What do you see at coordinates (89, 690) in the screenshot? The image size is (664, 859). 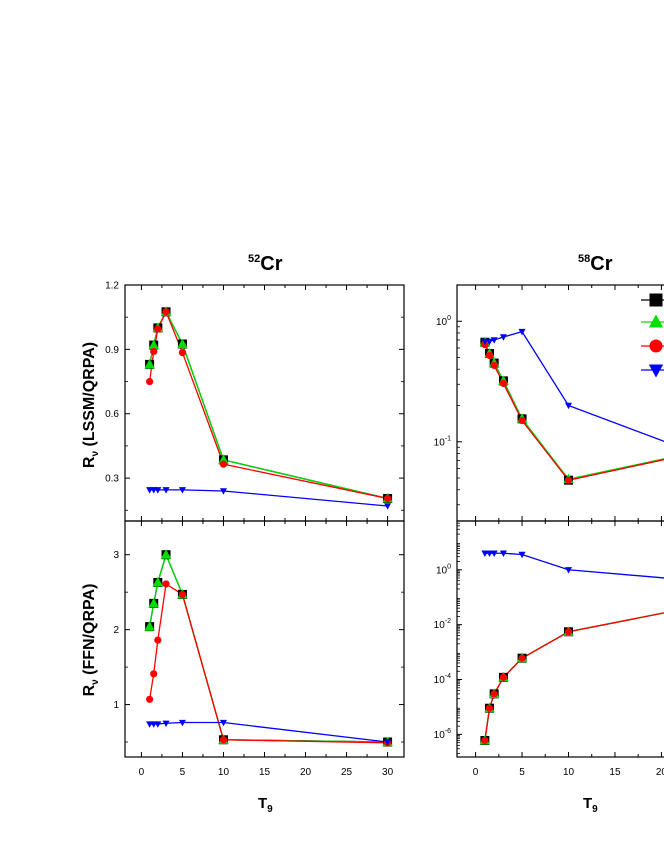 I see `ylabel-ffn-main: R` at bounding box center [89, 690].